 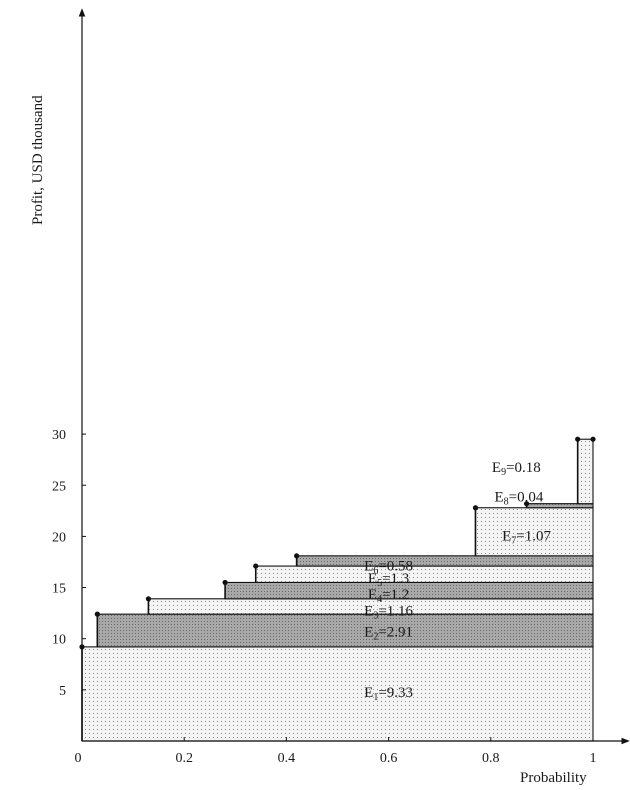 What do you see at coordinates (388, 694) in the screenshot?
I see `band-e1-label: E1=9.33` at bounding box center [388, 694].